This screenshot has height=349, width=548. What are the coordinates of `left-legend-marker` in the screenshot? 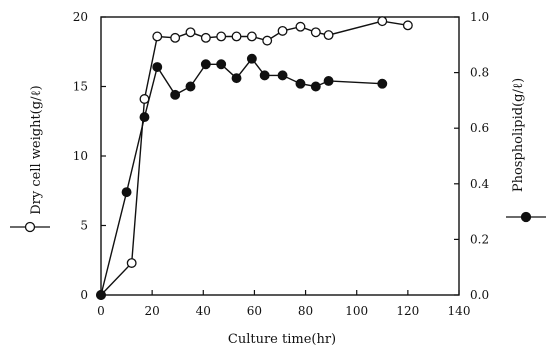 It's located at (30, 227).